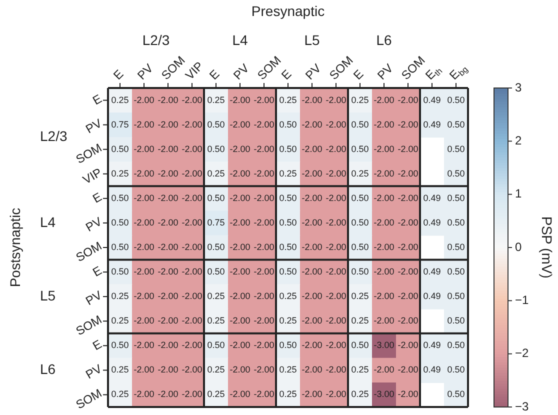 Image resolution: width=558 pixels, height=415 pixels. I want to click on text: L6, so click(384, 40).